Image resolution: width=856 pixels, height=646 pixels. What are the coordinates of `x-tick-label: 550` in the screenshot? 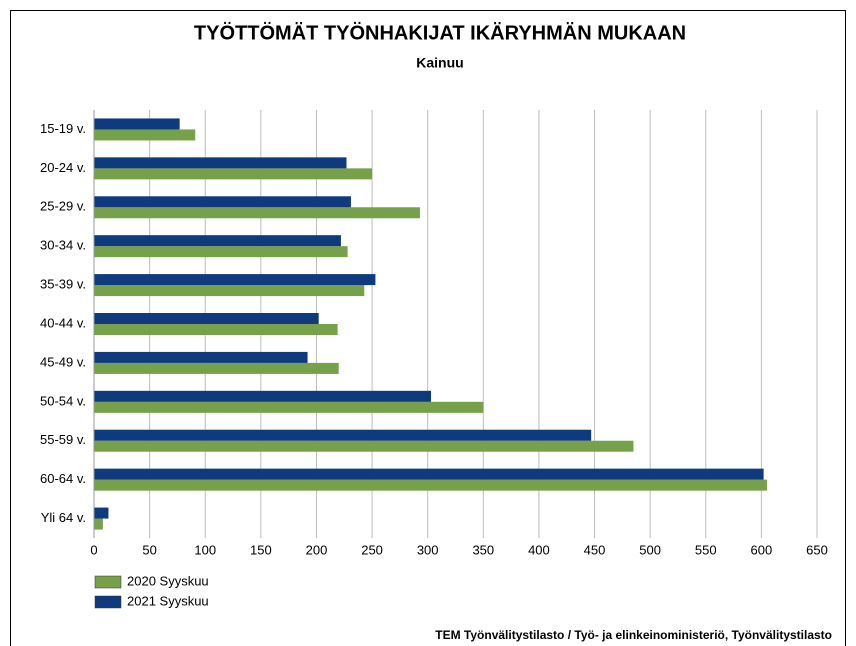 It's located at (706, 549).